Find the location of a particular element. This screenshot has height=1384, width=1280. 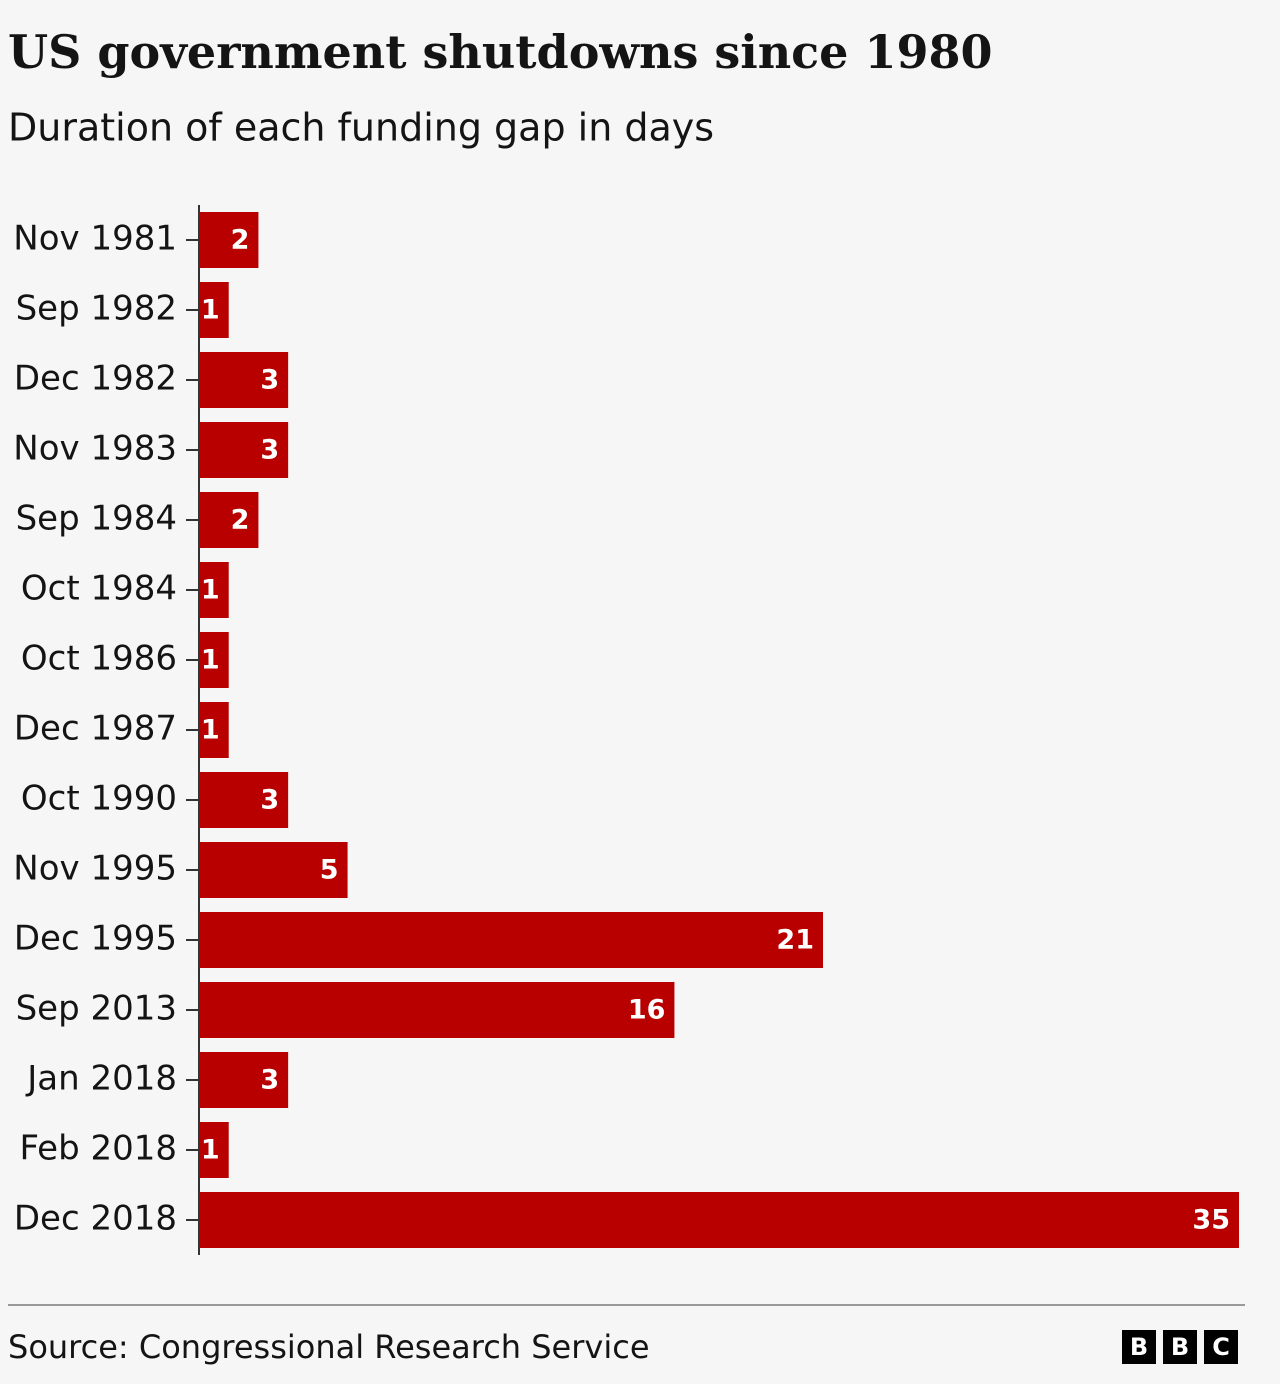

y-tick-label: Oct 1990 is located at coordinates (99, 799).